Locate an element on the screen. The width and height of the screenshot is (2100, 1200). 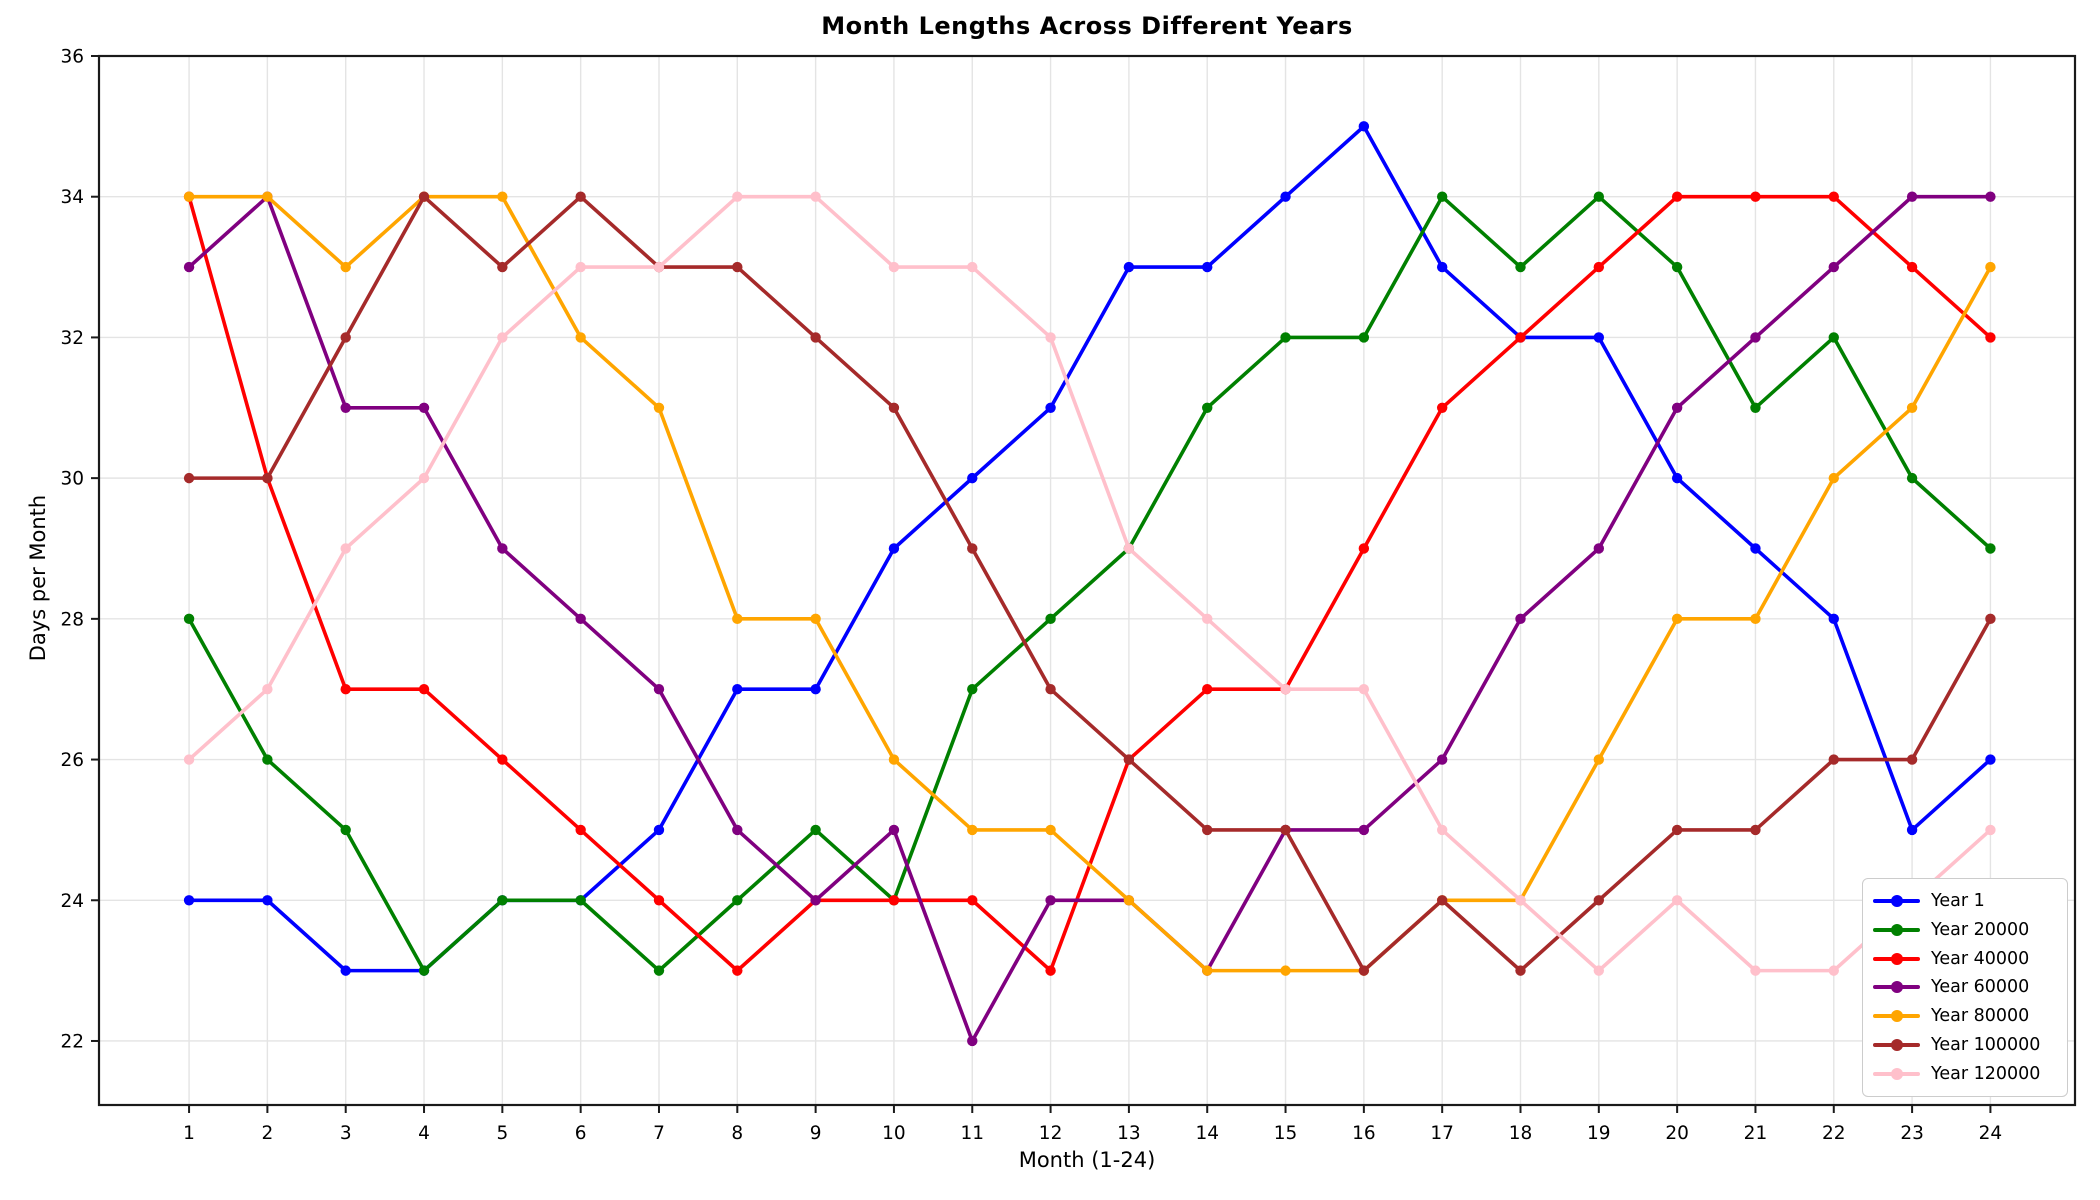
legend-item: Year 100000 is located at coordinates (1965, 1045).